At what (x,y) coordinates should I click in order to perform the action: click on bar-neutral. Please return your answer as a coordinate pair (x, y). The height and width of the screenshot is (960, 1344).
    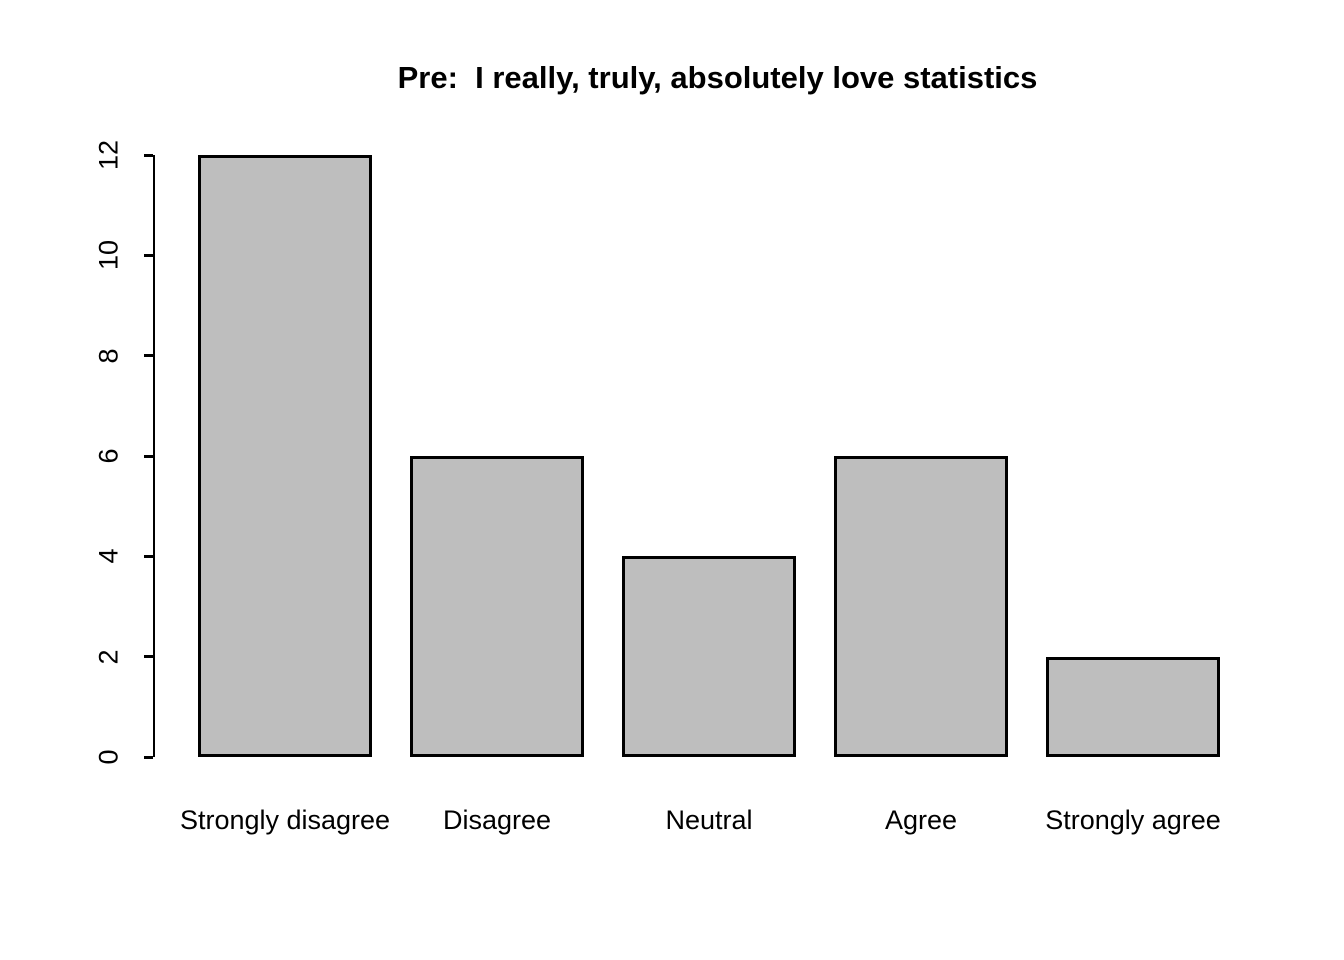
    Looking at the image, I should click on (709, 656).